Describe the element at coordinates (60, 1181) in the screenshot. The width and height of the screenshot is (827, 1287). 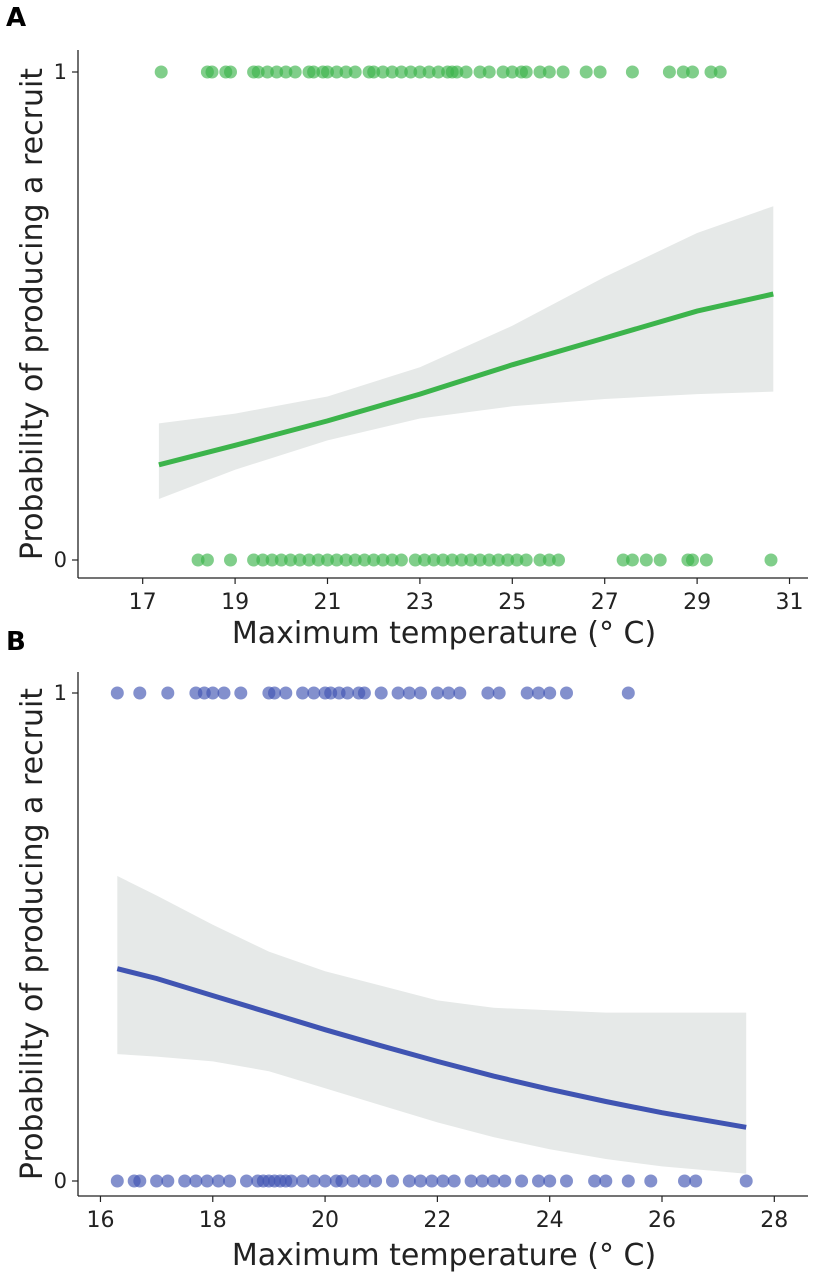
I see `y-tick-label: 0` at that location.